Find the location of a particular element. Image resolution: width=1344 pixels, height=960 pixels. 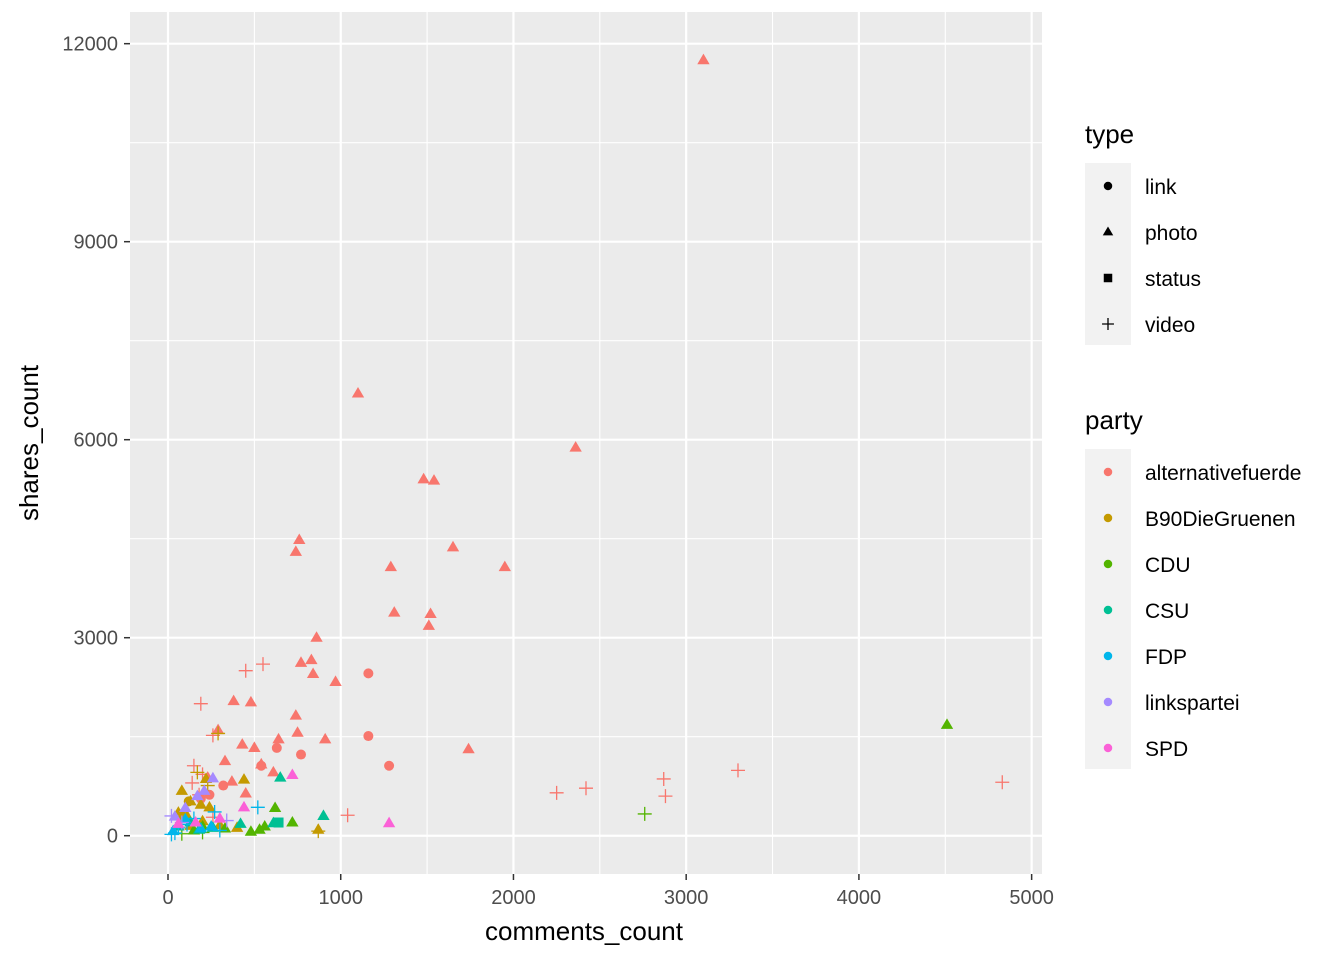

legend-label: CDU is located at coordinates (1168, 565).